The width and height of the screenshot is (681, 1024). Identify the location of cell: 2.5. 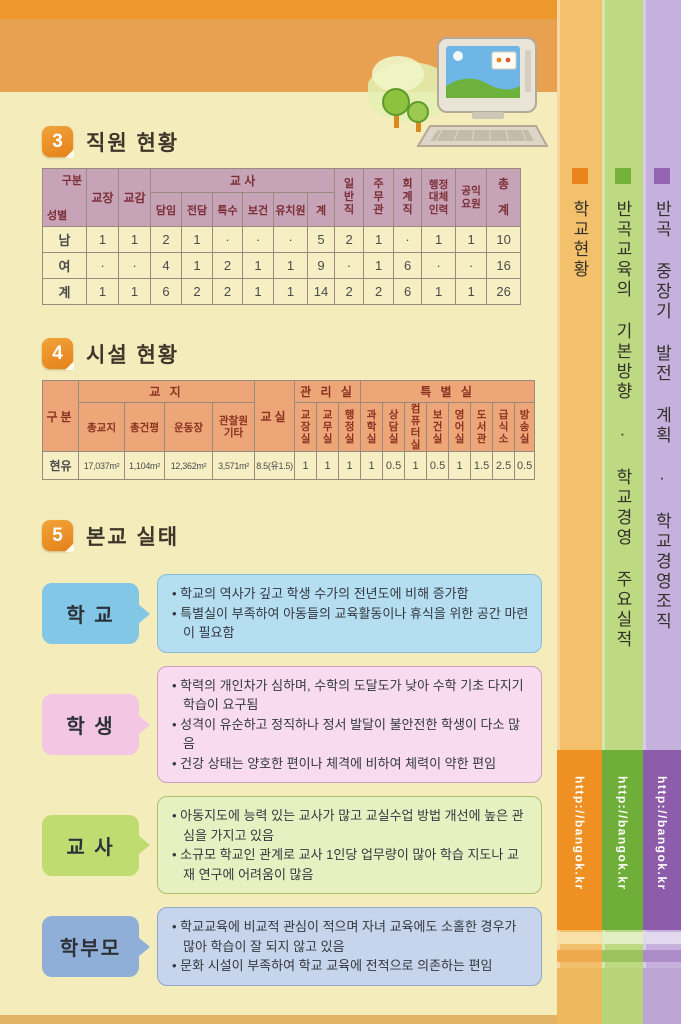
(504, 466).